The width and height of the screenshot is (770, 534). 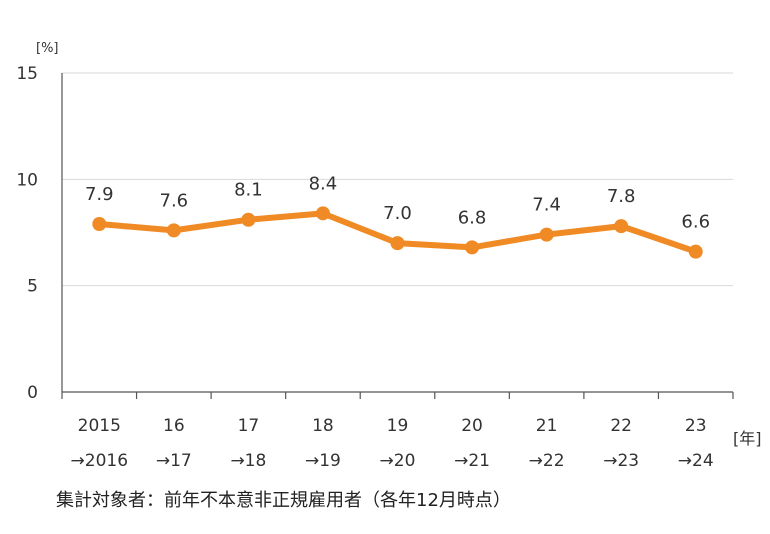 What do you see at coordinates (249, 426) in the screenshot?
I see `x-tick-label-top: 17` at bounding box center [249, 426].